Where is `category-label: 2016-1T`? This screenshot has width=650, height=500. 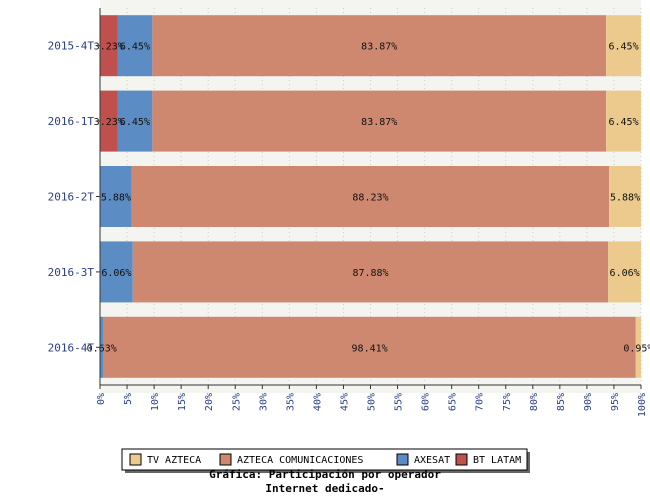 category-label: 2016-1T is located at coordinates (71, 121).